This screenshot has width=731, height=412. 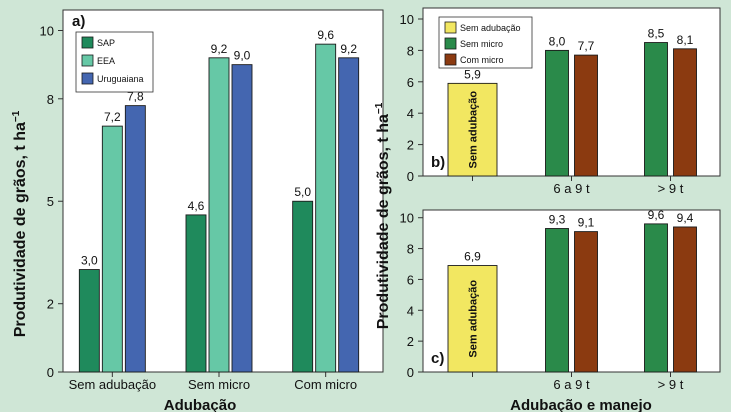 I want to click on y-axis-title-right: Produtividade de grãos, t ha−1, so click(x=383, y=215).